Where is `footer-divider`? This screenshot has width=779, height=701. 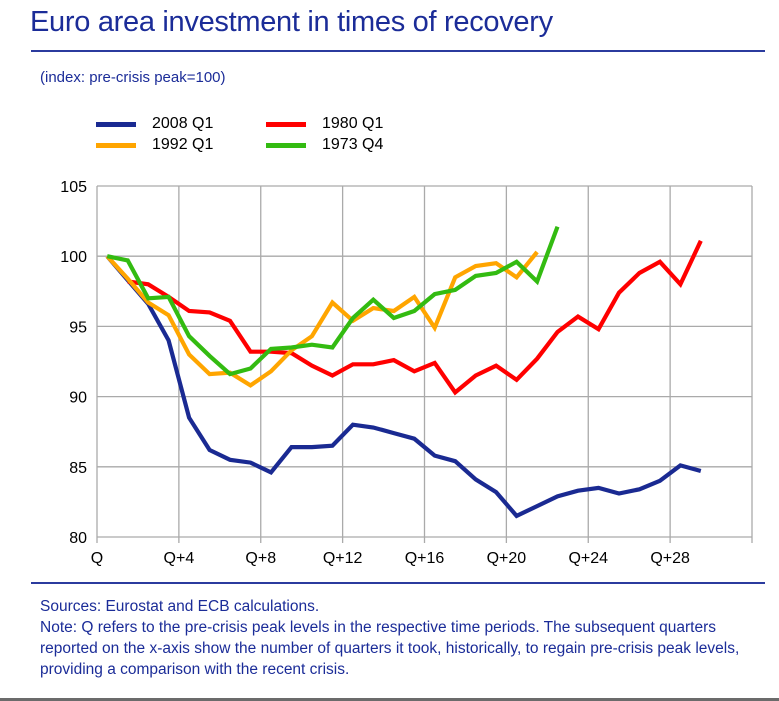 footer-divider is located at coordinates (398, 583).